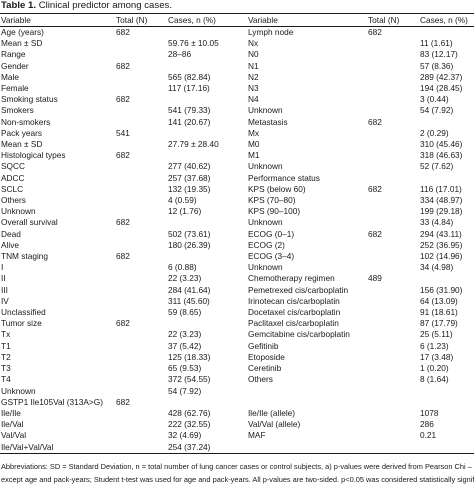 Image resolution: width=474 pixels, height=489 pixels. What do you see at coordinates (375, 278) in the screenshot?
I see `cell-total: 489` at bounding box center [375, 278].